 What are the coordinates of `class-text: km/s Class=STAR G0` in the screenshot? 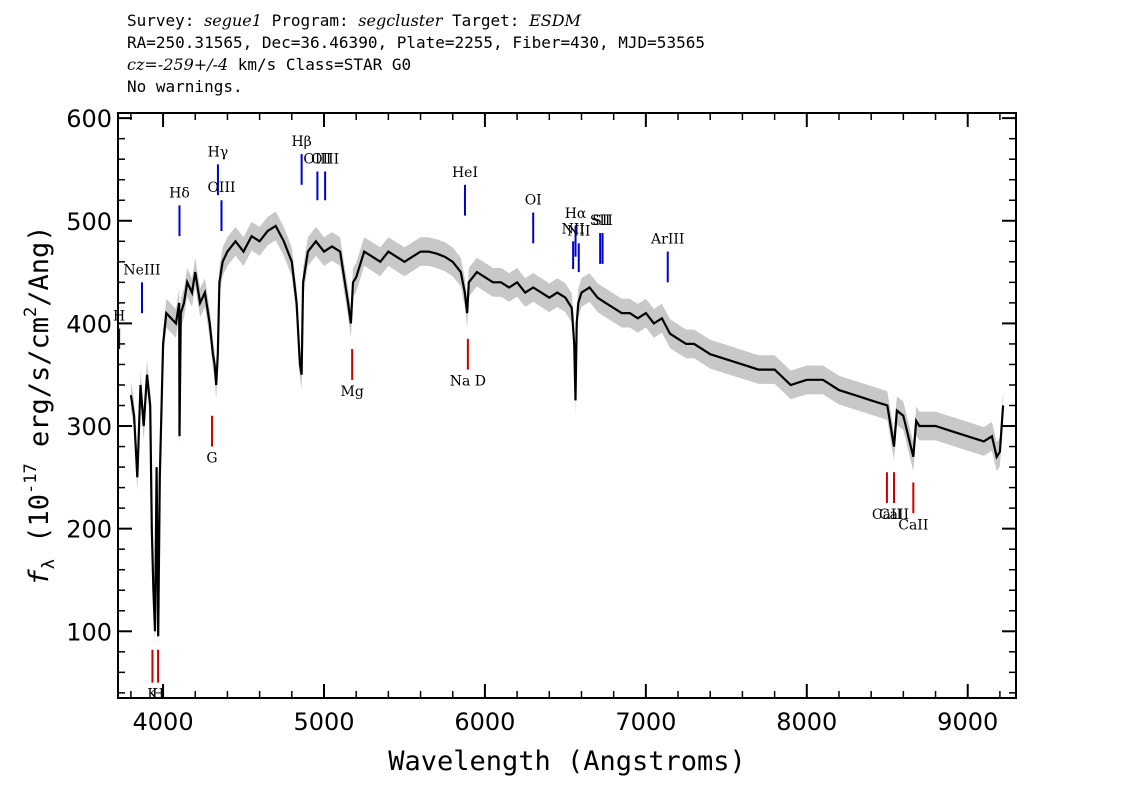 It's located at (320, 64).